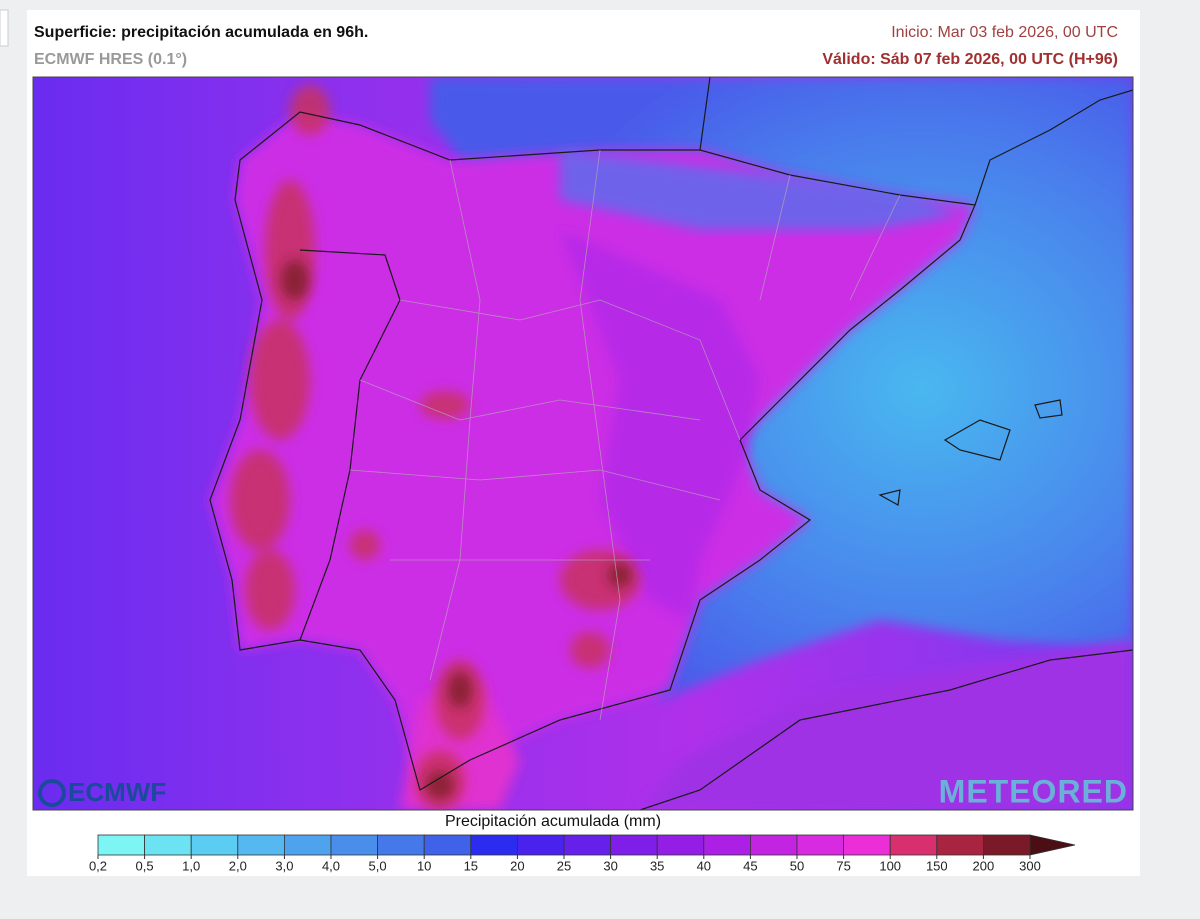 This screenshot has height=919, width=1200. I want to click on colorbar-tick-label: 75, so click(843, 865).